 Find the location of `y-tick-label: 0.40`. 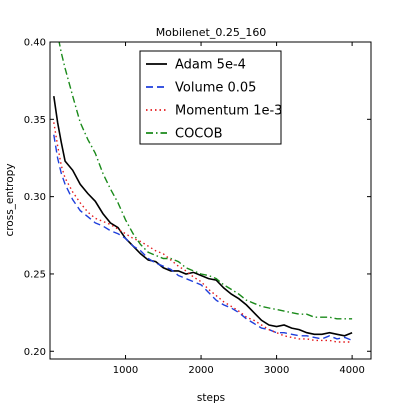

y-tick-label: 0.40 is located at coordinates (35, 43).